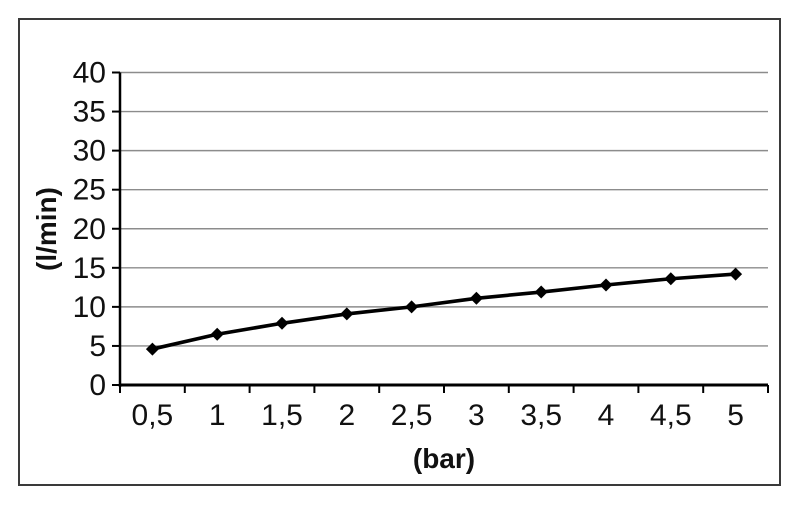  Describe the element at coordinates (153, 415) in the screenshot. I see `x-tick-label: 0,5` at that location.